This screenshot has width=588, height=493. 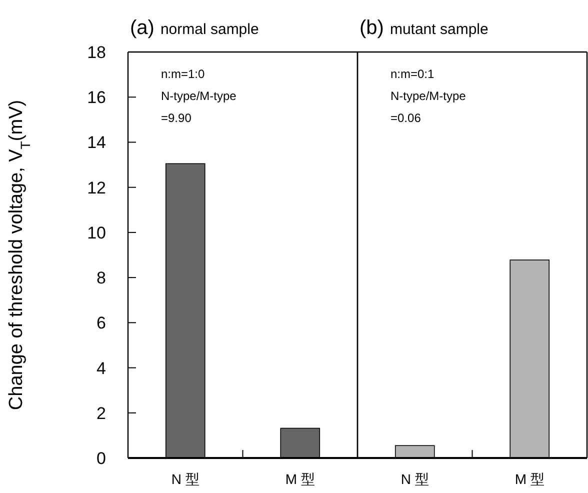 What do you see at coordinates (96, 52) in the screenshot?
I see `y-tick-label: 18` at bounding box center [96, 52].